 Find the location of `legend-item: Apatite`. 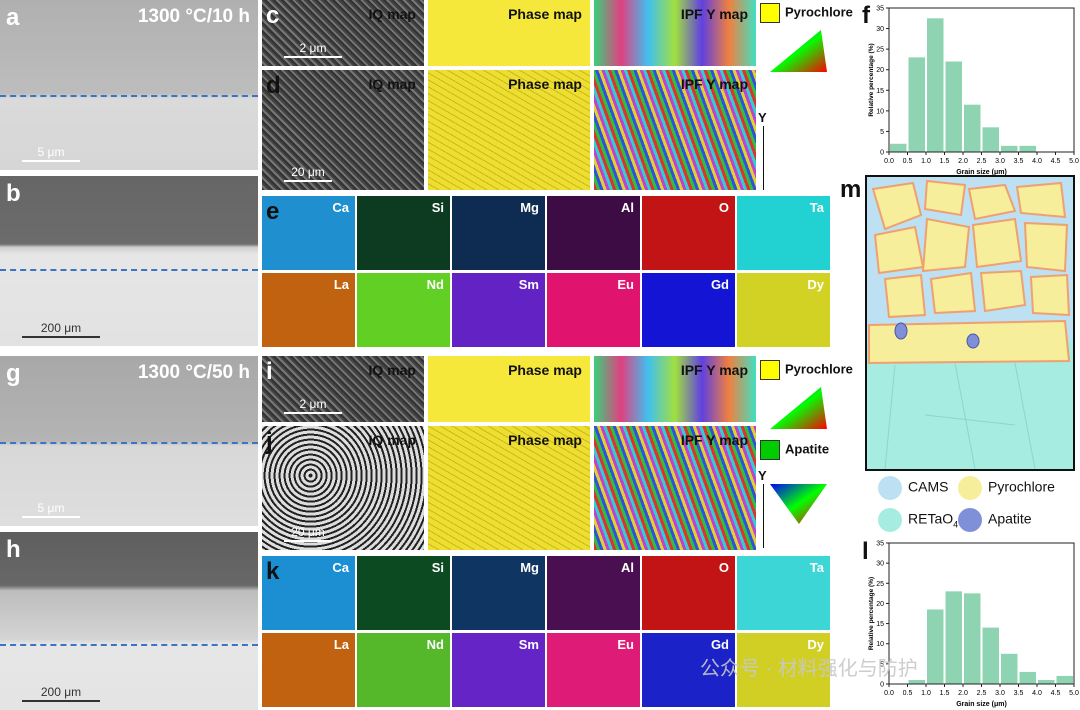

legend-item: Apatite is located at coordinates (794, 450).